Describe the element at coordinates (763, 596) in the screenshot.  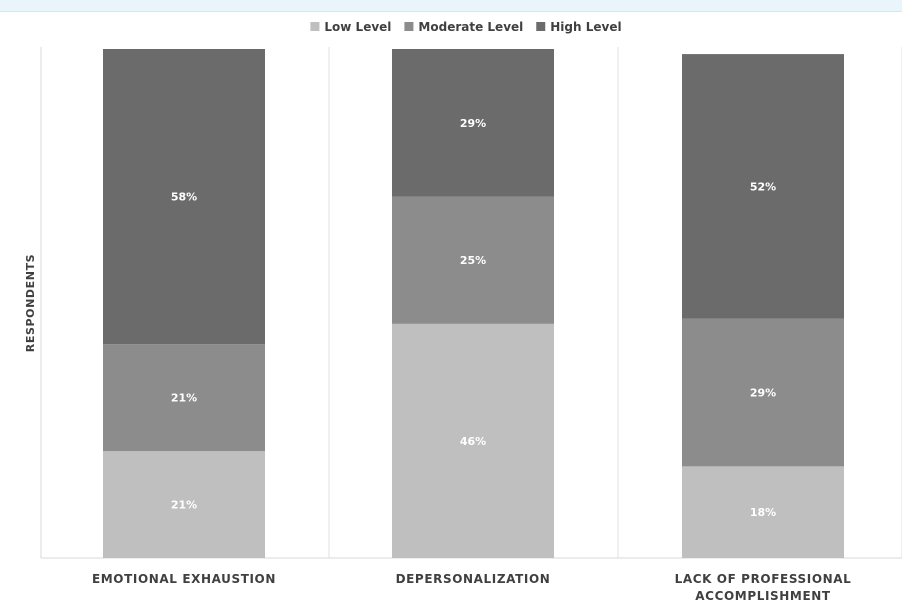
I see `category-label: ACCOMPLISHMENT` at that location.